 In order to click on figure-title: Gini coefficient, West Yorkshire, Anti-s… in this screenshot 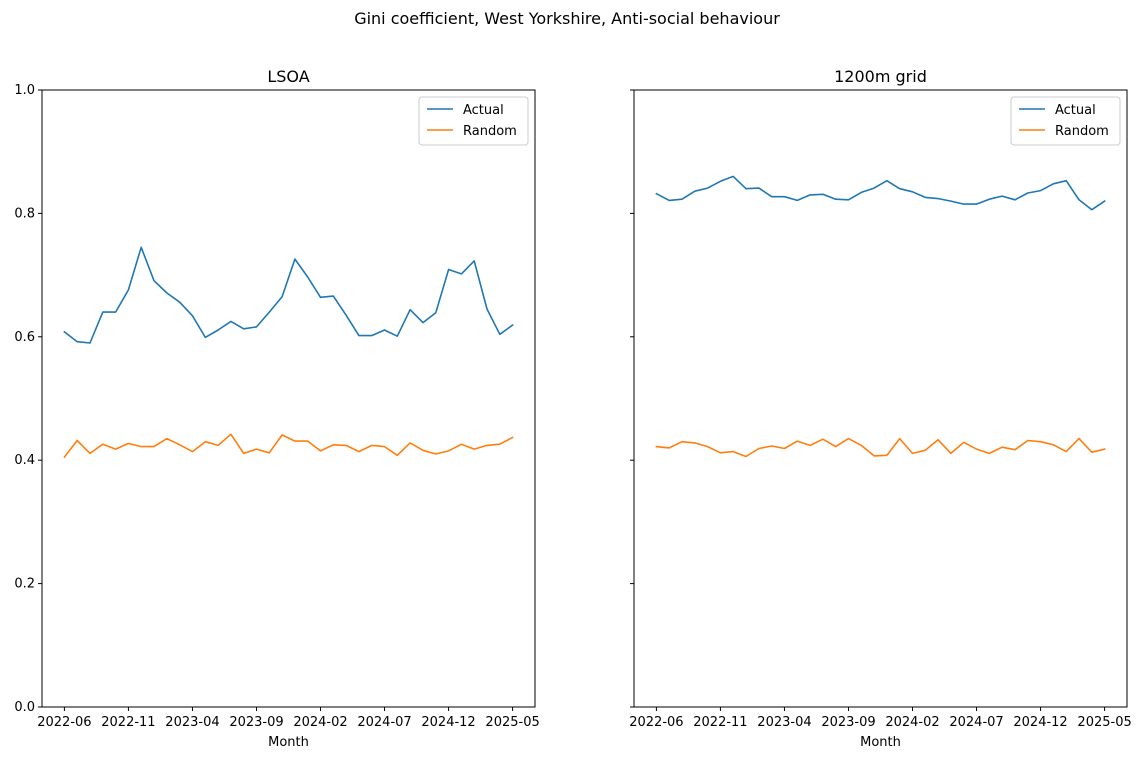, I will do `click(567, 18)`.